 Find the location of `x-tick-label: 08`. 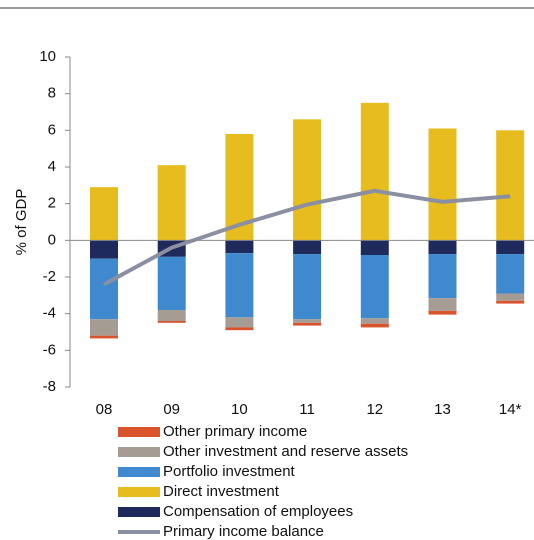

x-tick-label: 08 is located at coordinates (104, 409).